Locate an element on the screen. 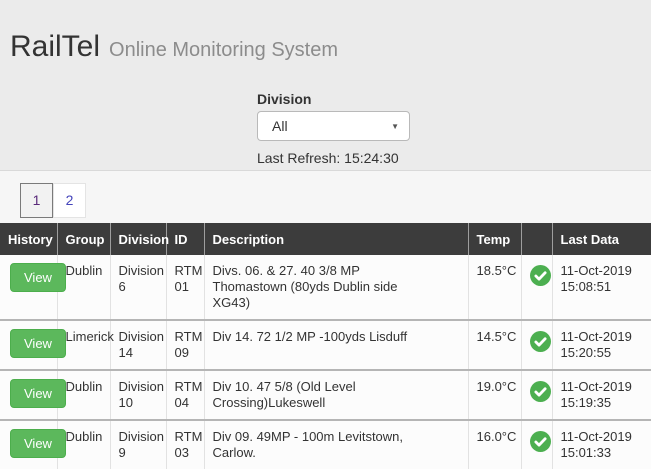  app-subtitle: Online Monitoring System is located at coordinates (224, 50).